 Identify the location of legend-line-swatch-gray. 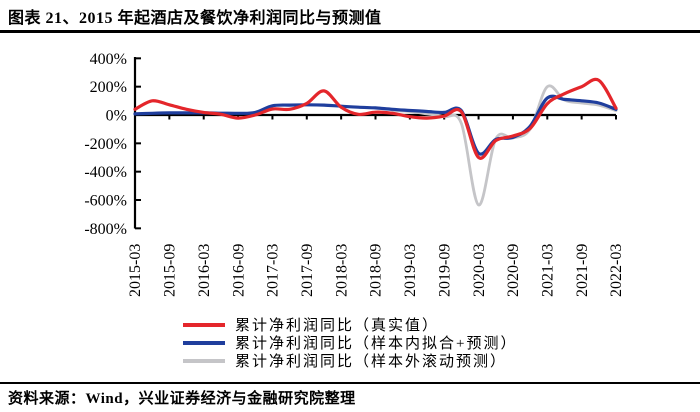
(204, 360).